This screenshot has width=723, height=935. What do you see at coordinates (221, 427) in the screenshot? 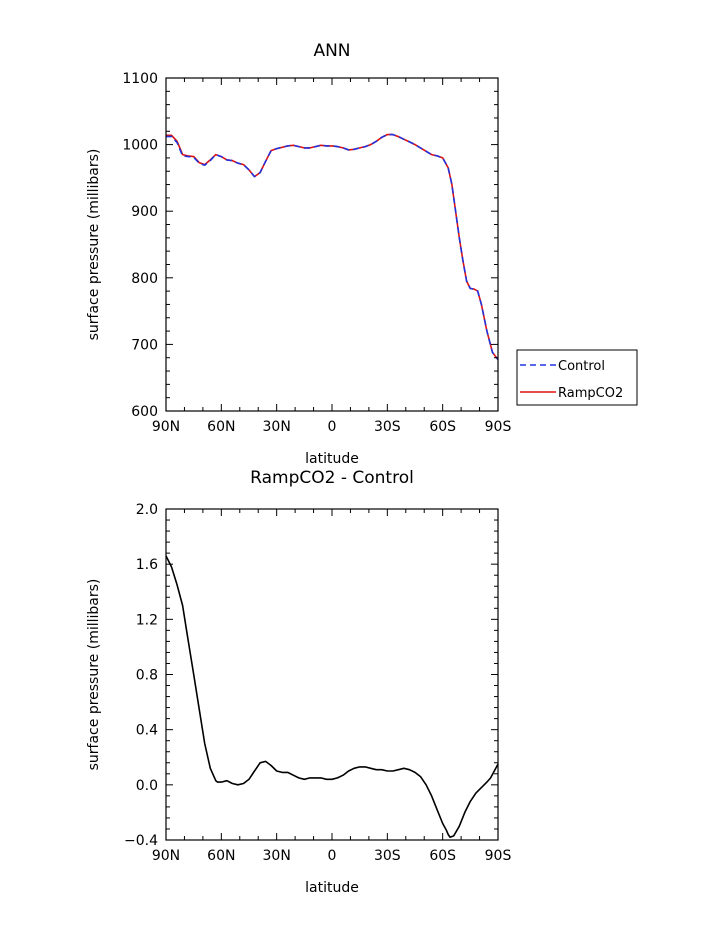
I see `top-x-tick-label: 60N` at bounding box center [221, 427].